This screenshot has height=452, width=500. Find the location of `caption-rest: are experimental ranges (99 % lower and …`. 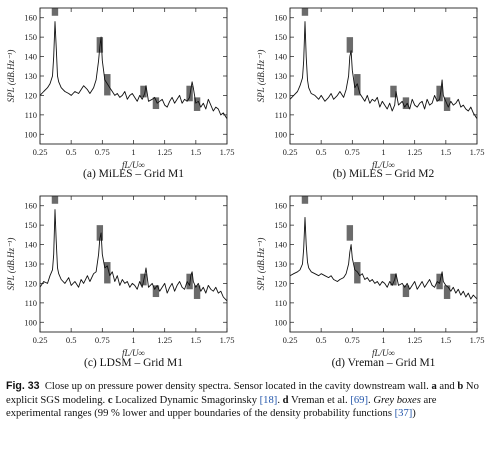

caption-rest: are experimental ranges (99 % lower and … is located at coordinates (221, 407).